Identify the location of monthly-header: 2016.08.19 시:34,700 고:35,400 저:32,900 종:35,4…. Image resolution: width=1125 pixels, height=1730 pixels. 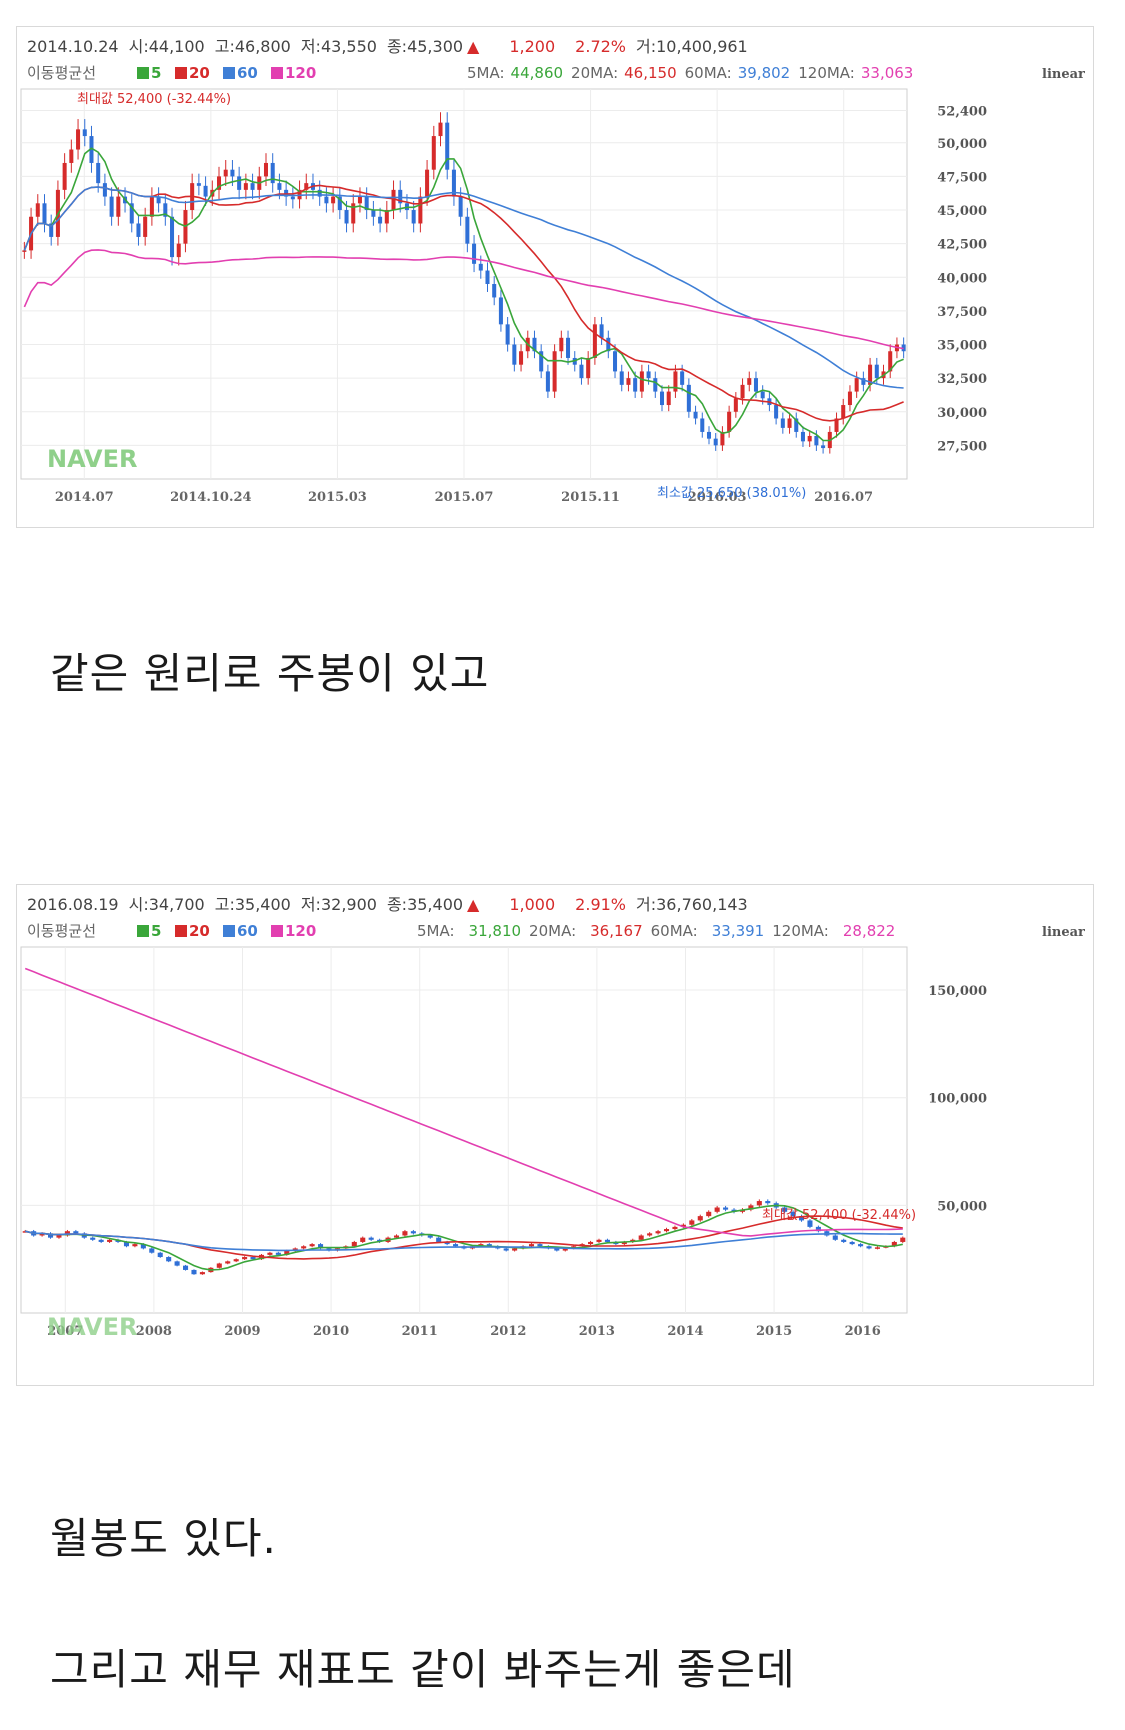
(387, 904).